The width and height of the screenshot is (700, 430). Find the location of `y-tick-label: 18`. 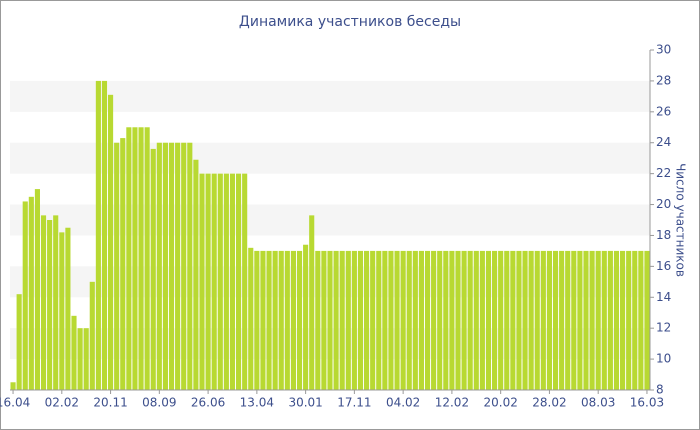

y-tick-label: 18 is located at coordinates (663, 235).